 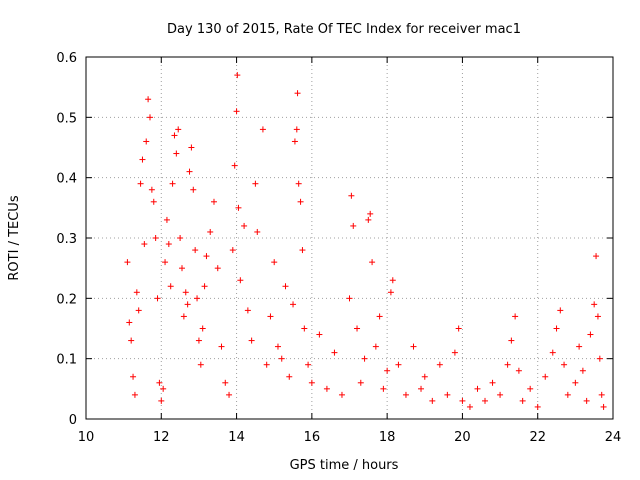 I want to click on x-tick-label: 18, so click(x=387, y=437).